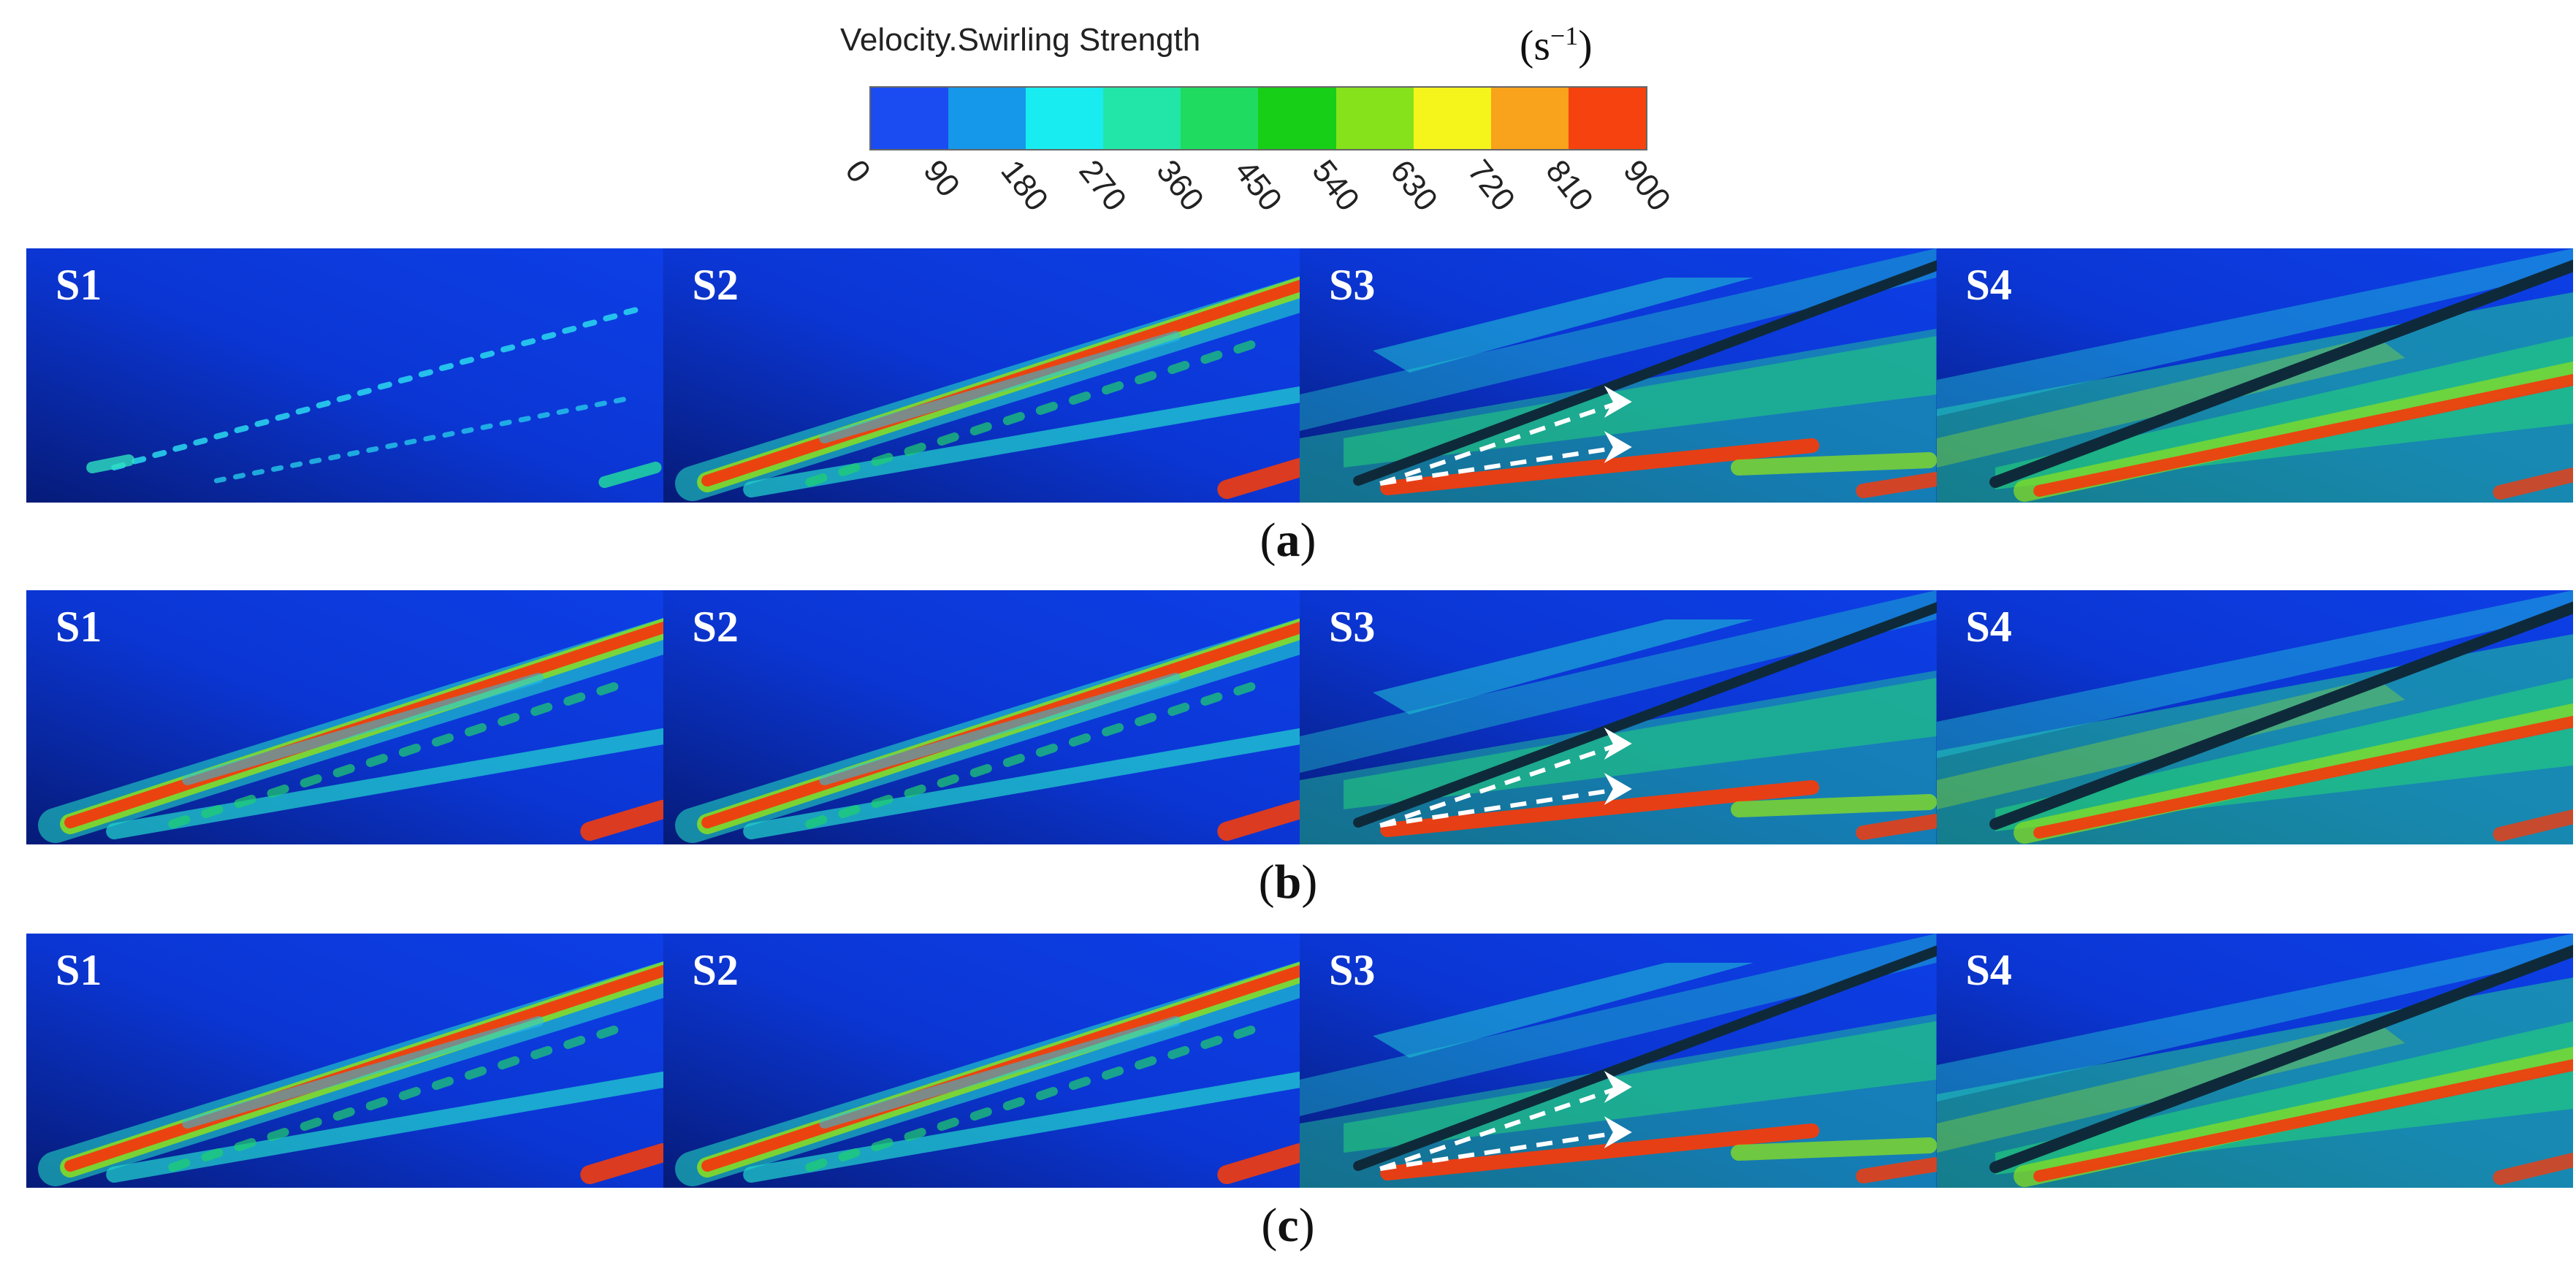  I want to click on colorbar-tick-label: 450, so click(1258, 185).